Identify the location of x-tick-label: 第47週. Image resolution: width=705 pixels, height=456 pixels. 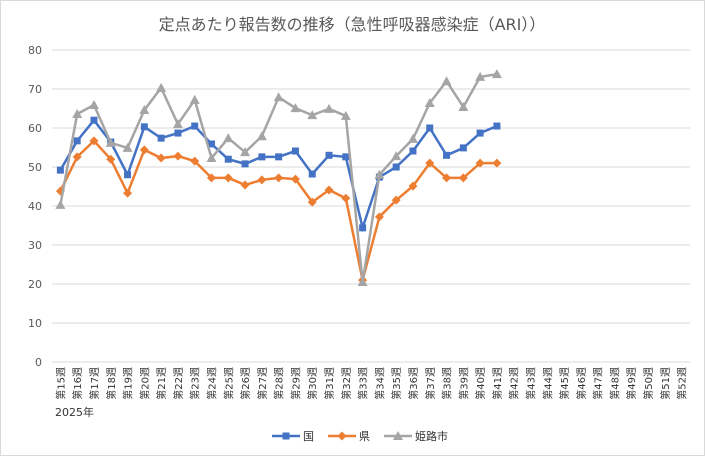
(598, 383).